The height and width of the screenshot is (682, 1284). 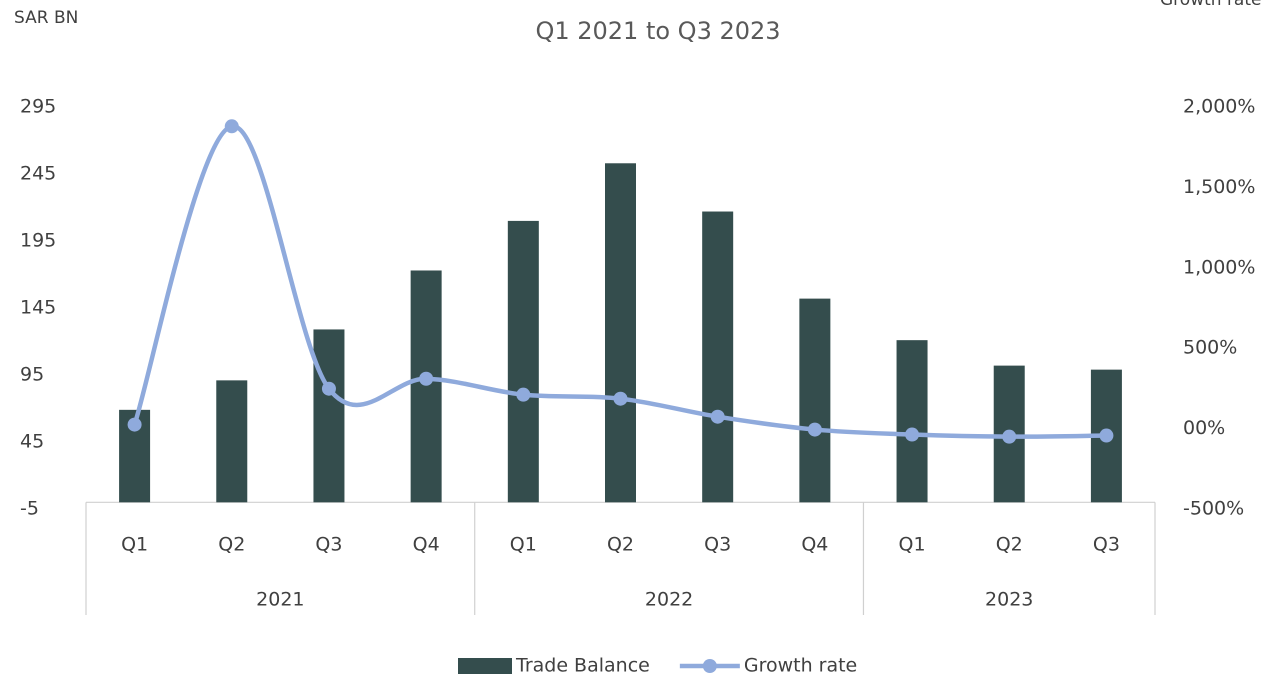 I want to click on y-tick-label: 45, so click(x=32, y=442).